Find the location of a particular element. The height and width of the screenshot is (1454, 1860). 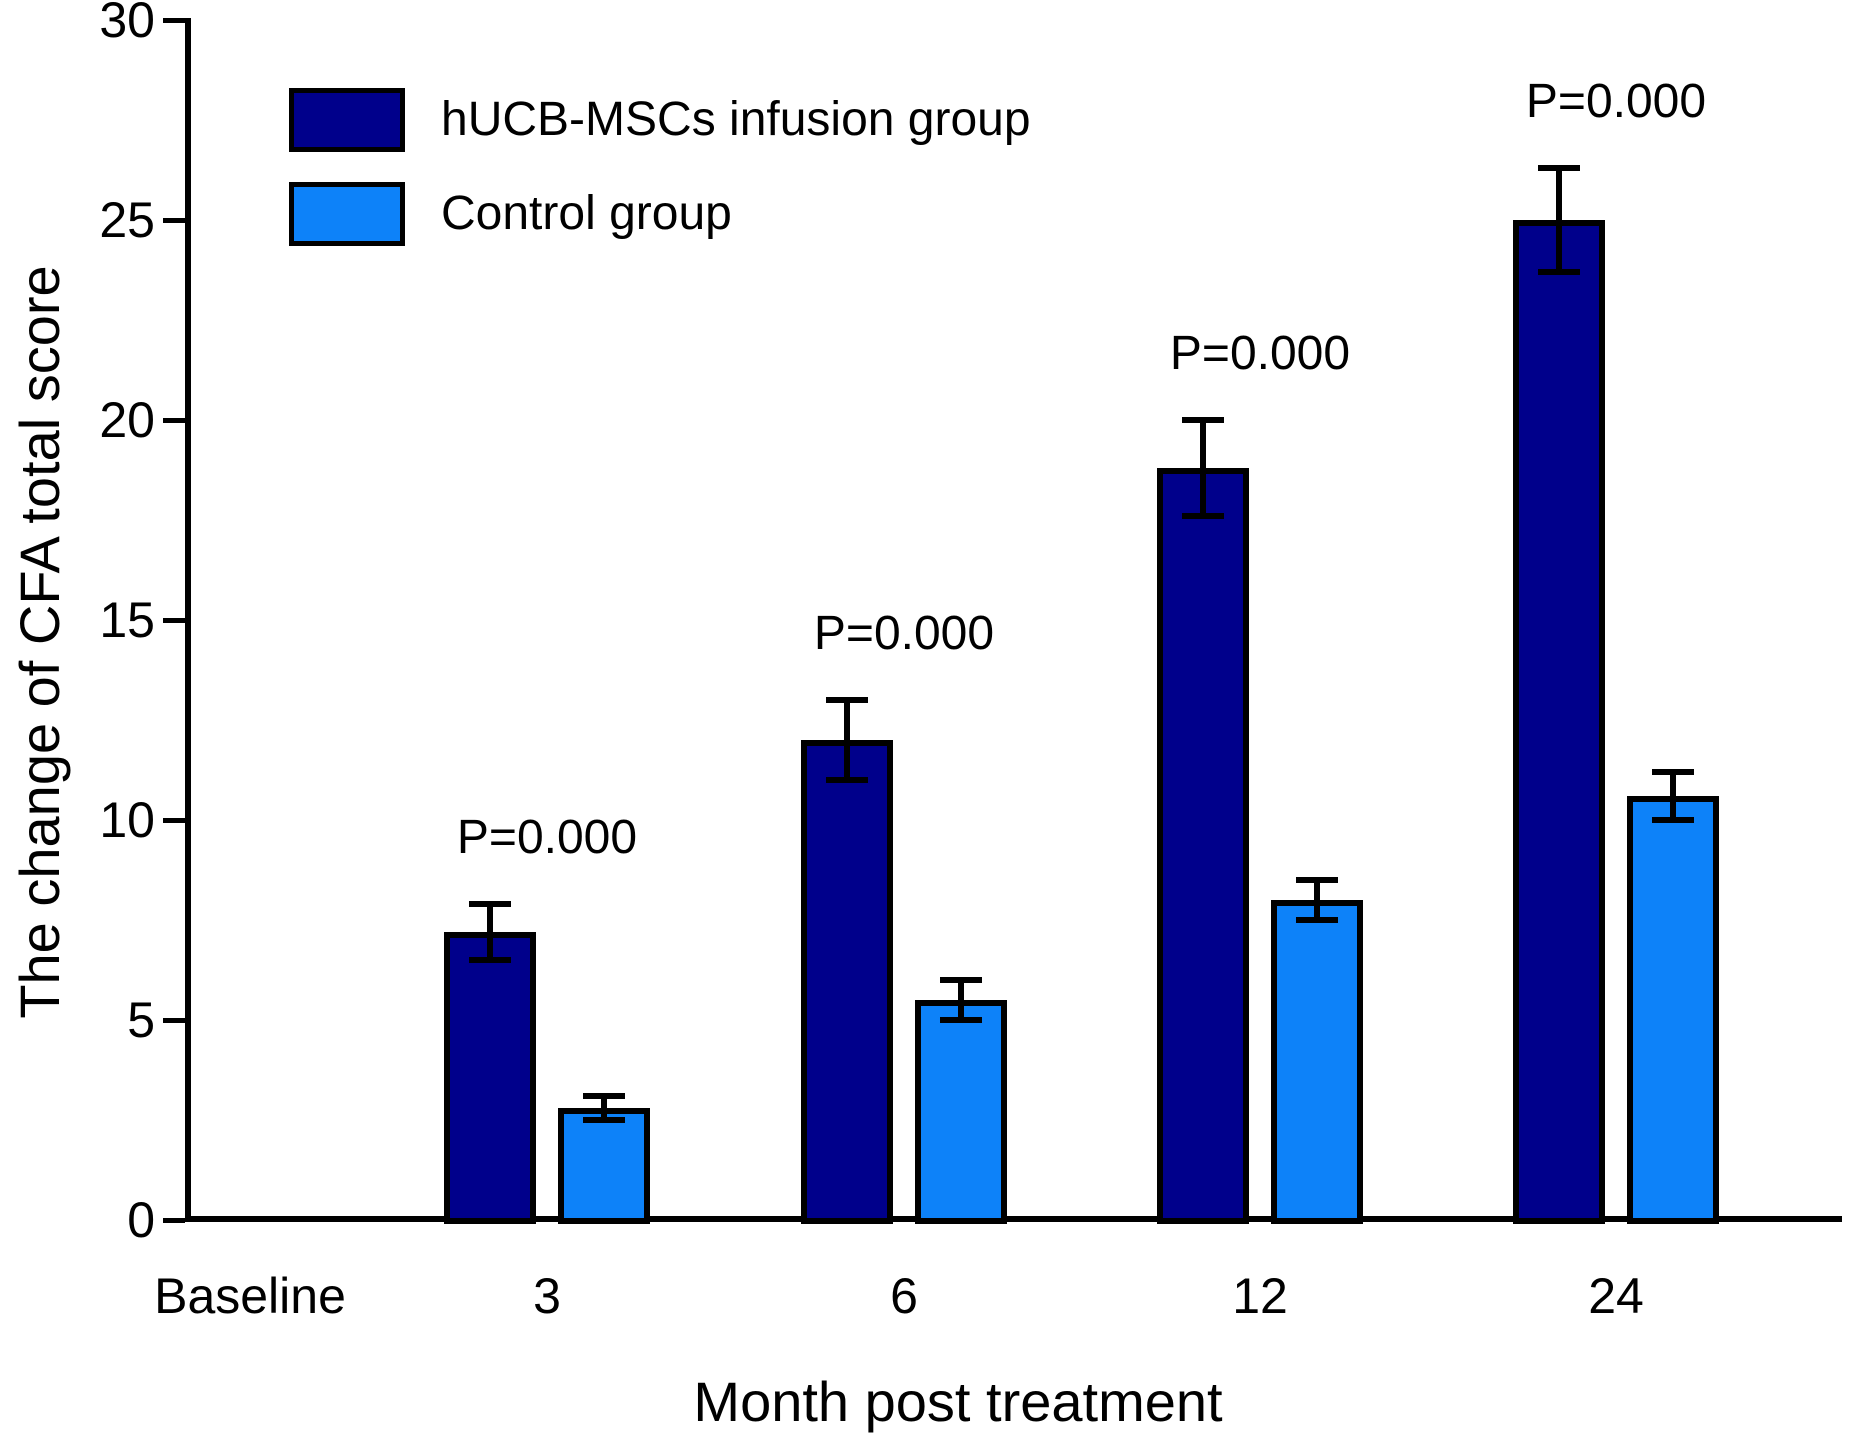

y-tick-label: 10 is located at coordinates (127, 820).